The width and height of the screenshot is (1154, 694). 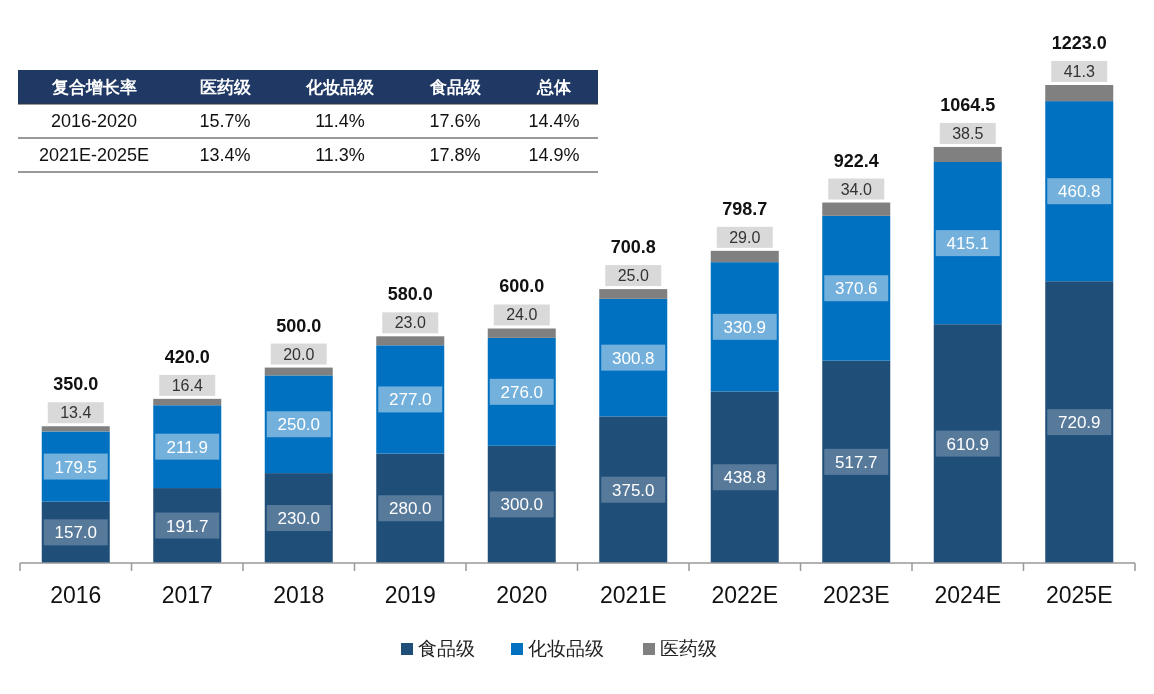 I want to click on data-label: 300.0, so click(x=522, y=505).